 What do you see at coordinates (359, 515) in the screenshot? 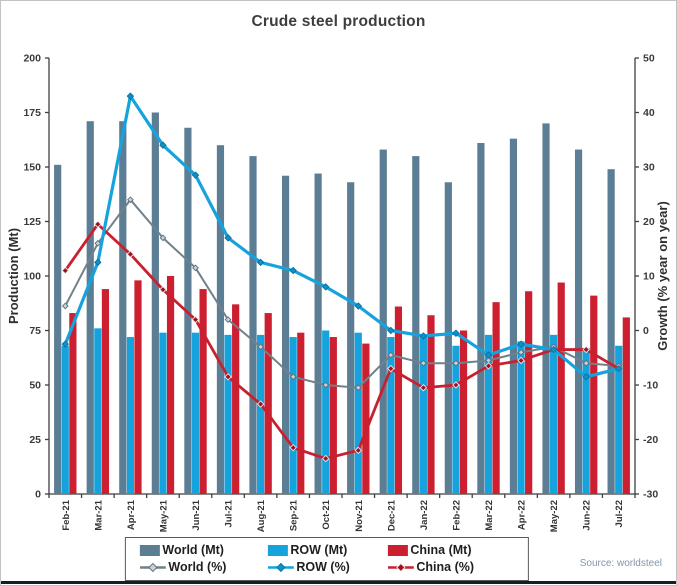
I see `x-axis-month-label: Nov-21` at bounding box center [359, 515].